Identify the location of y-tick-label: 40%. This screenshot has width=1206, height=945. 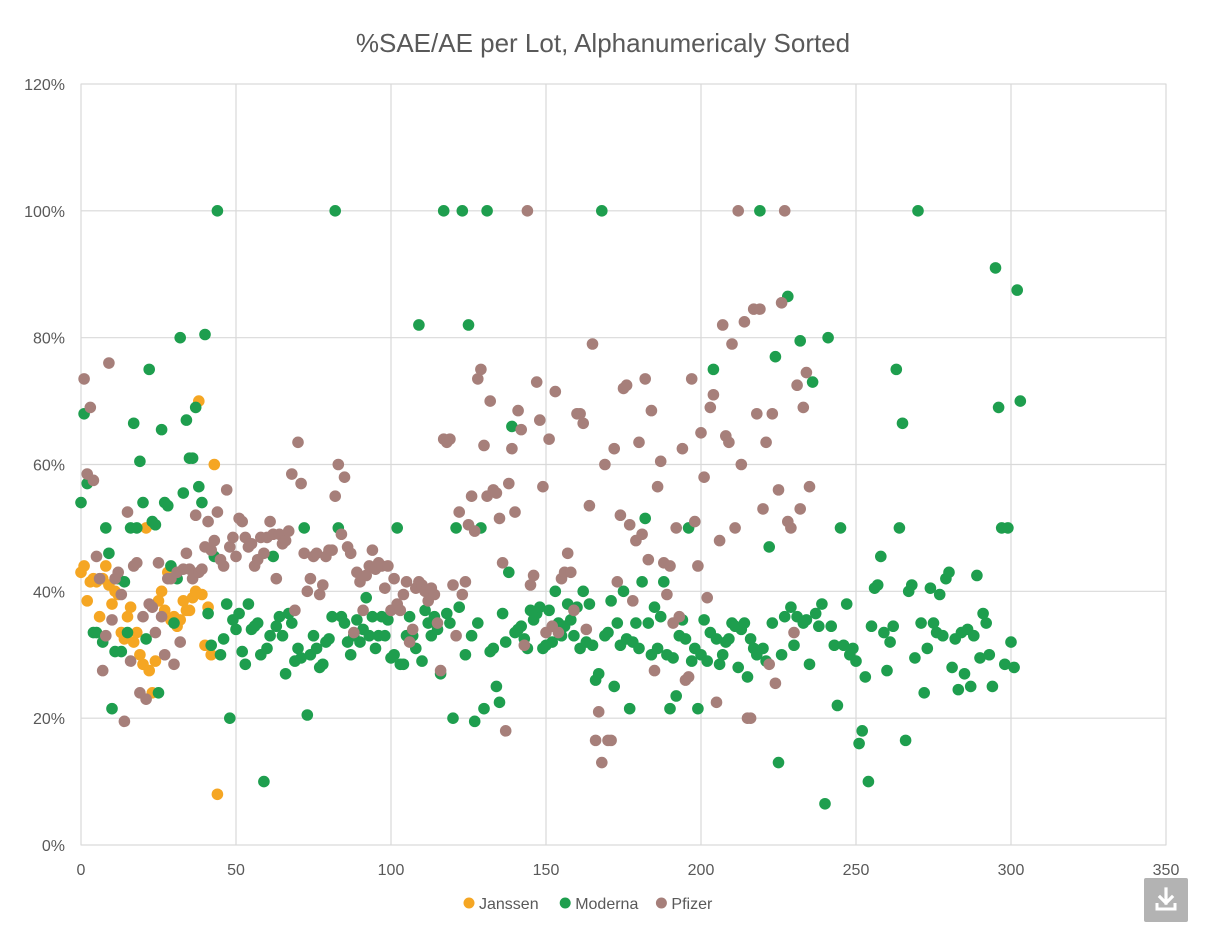
(49, 592).